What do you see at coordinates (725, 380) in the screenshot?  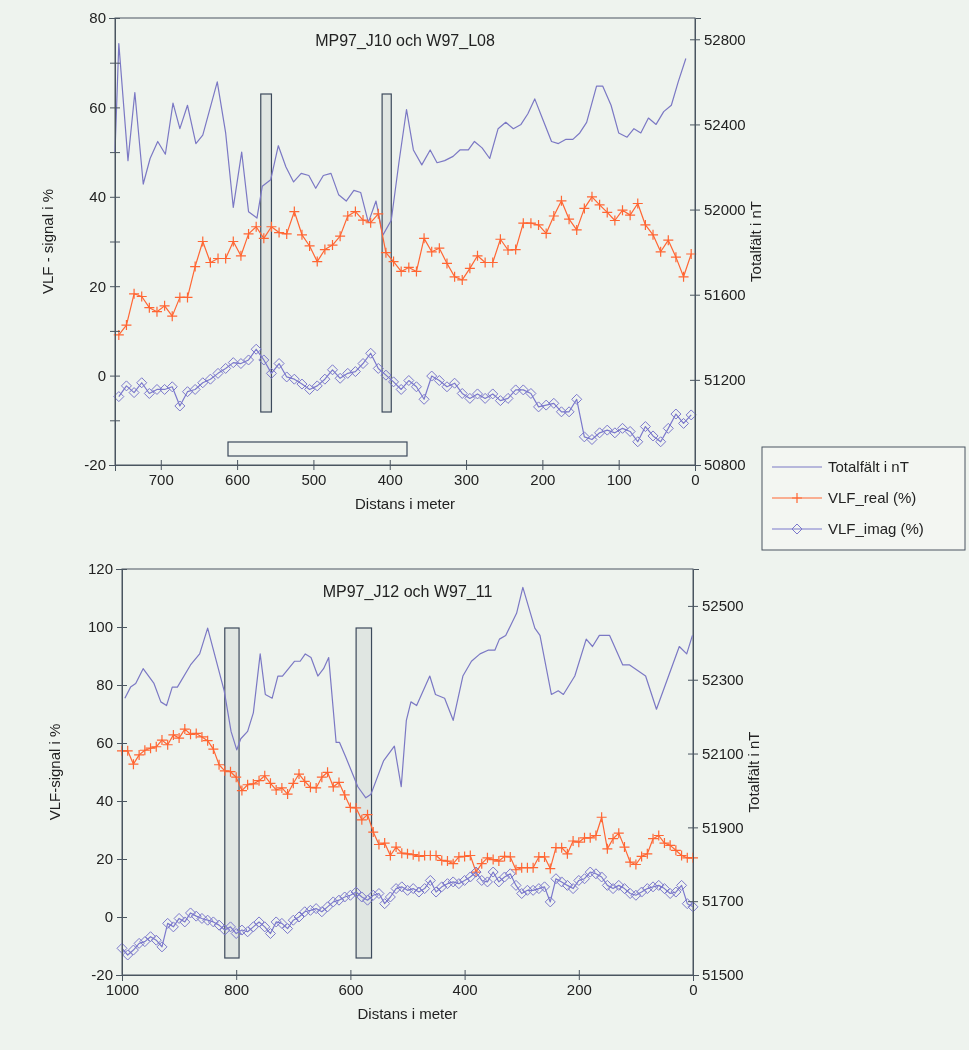 I see `y2-tick-label: 51200` at bounding box center [725, 380].